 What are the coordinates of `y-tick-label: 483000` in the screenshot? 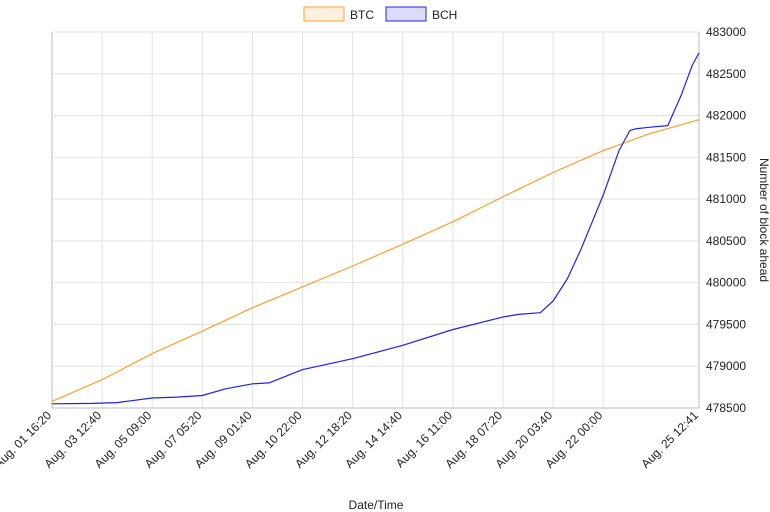 It's located at (726, 32).